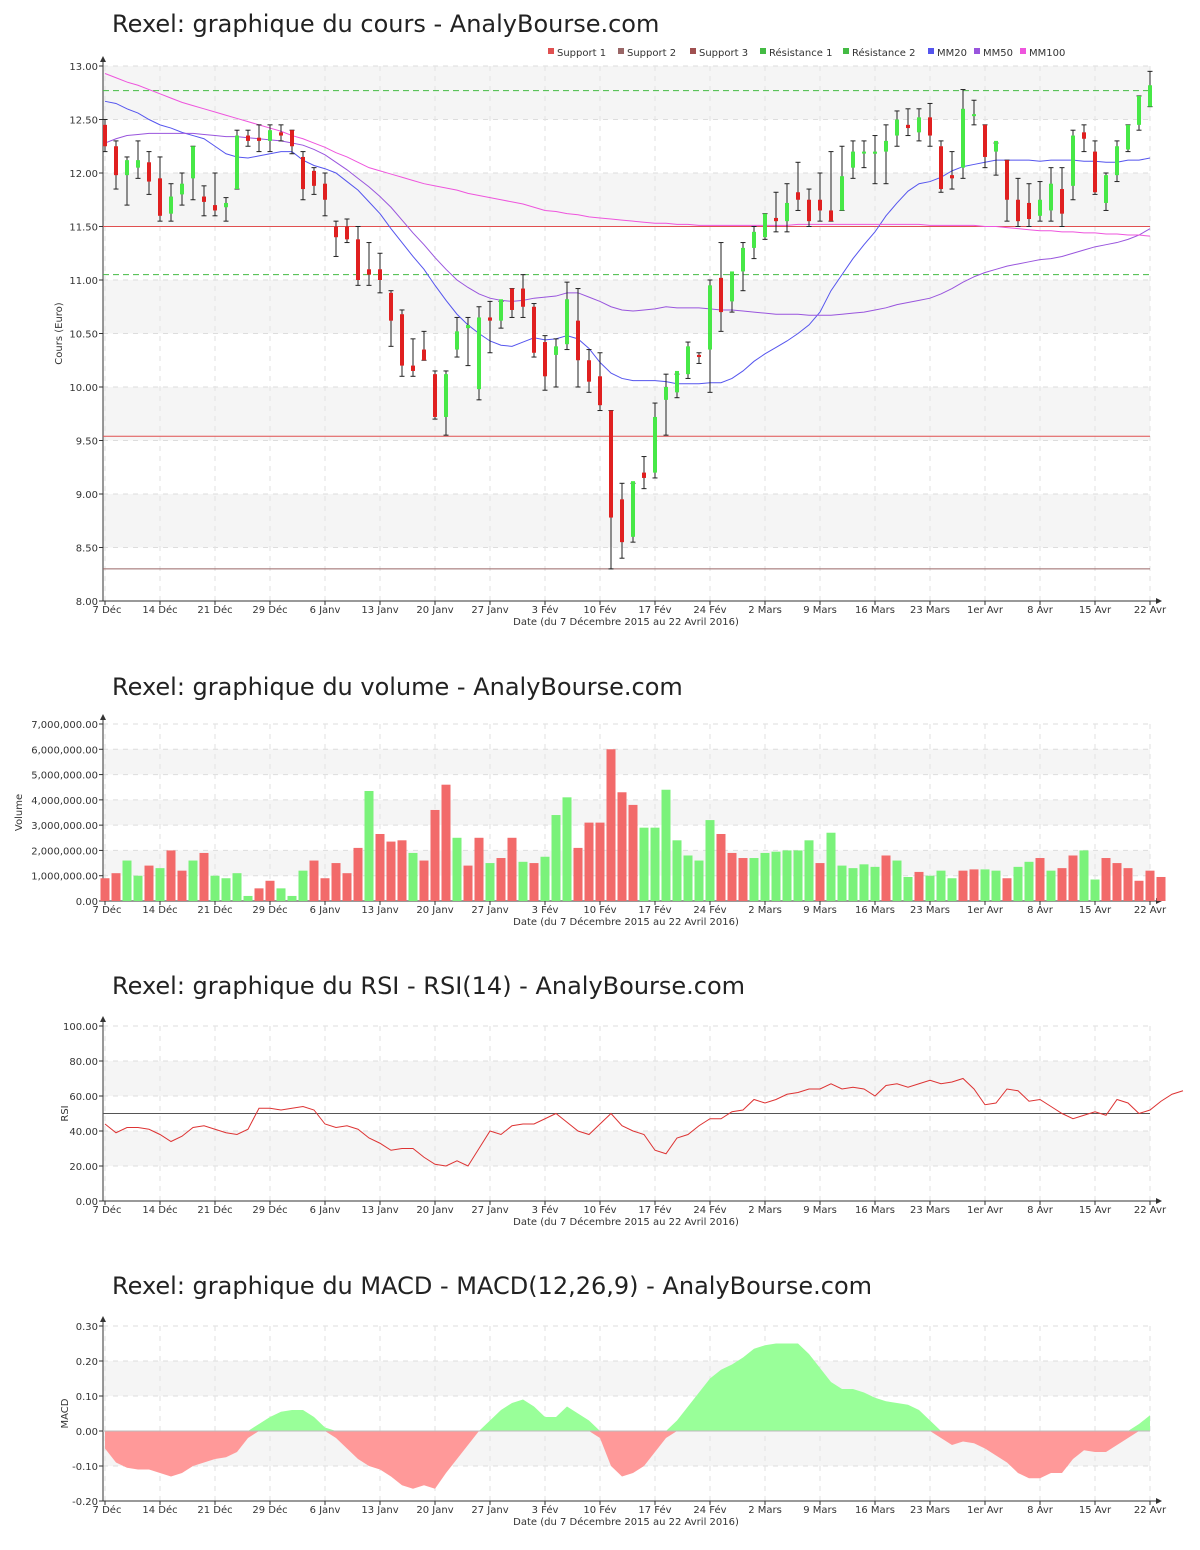  I want to click on x-tick-label: 1er Avr, so click(985, 910).